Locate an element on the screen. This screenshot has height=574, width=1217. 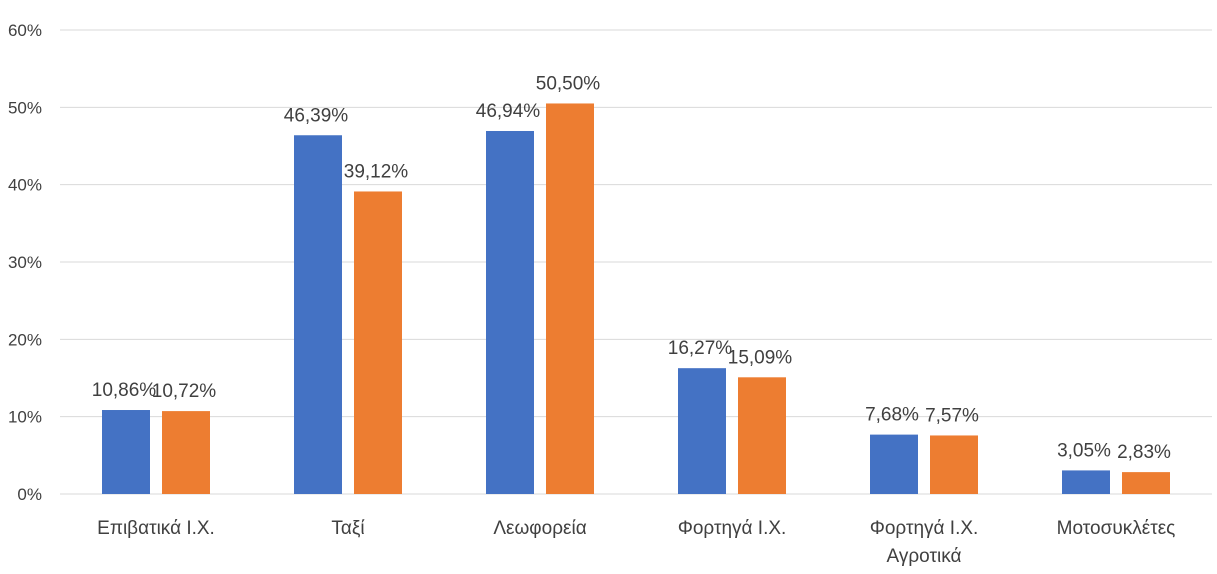
y-tick-label: 40% is located at coordinates (25, 185).